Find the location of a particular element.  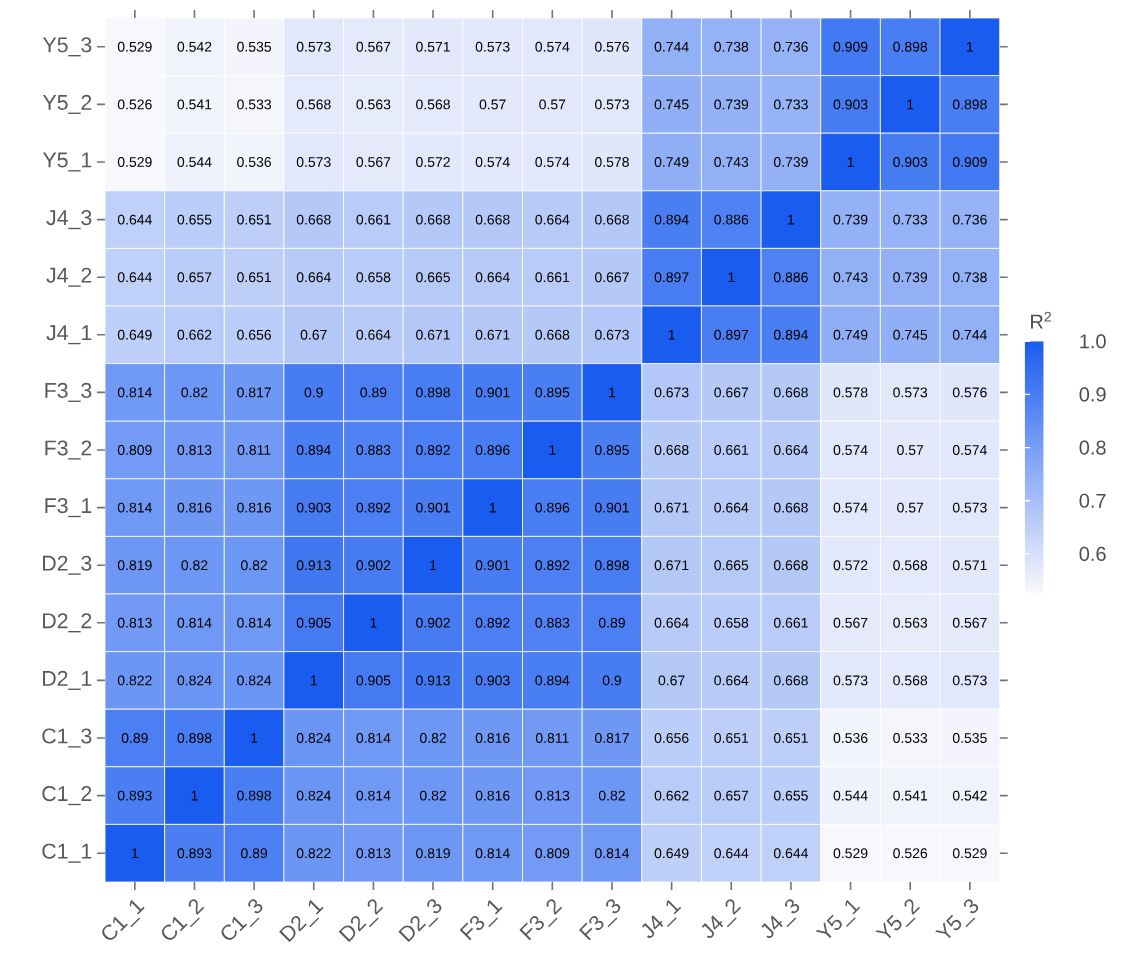

y-tick-label: D2_2 is located at coordinates (67, 623).